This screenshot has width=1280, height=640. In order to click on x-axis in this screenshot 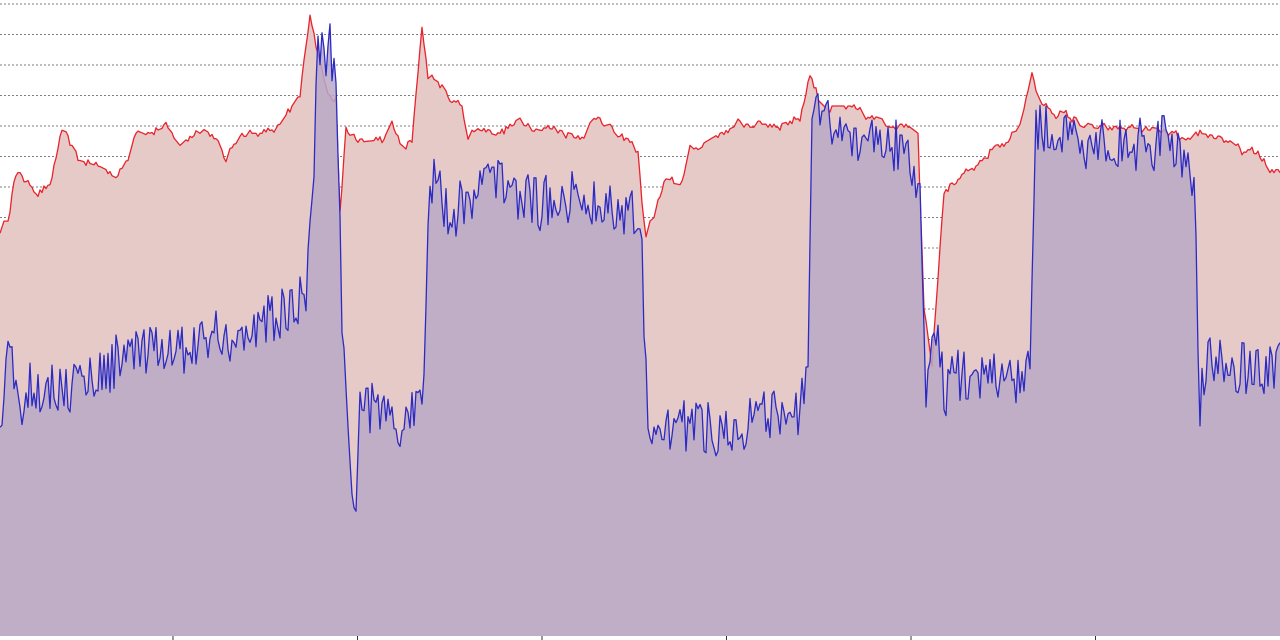, I will do `click(634, 638)`.